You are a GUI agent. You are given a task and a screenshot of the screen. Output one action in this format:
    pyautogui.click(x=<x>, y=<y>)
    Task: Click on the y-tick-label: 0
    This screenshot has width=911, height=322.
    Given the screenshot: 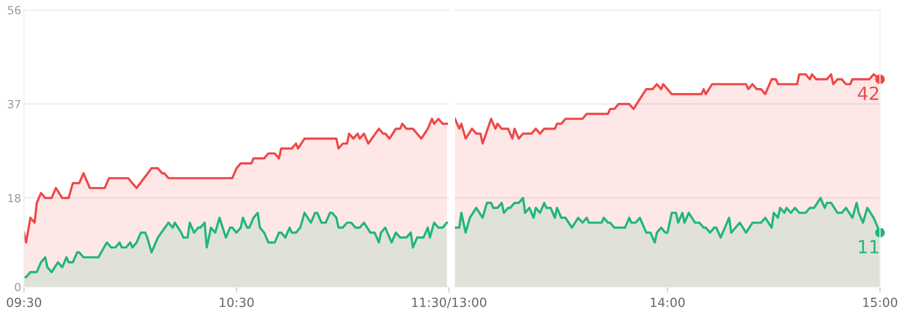 What is the action you would take?
    pyautogui.click(x=17, y=287)
    